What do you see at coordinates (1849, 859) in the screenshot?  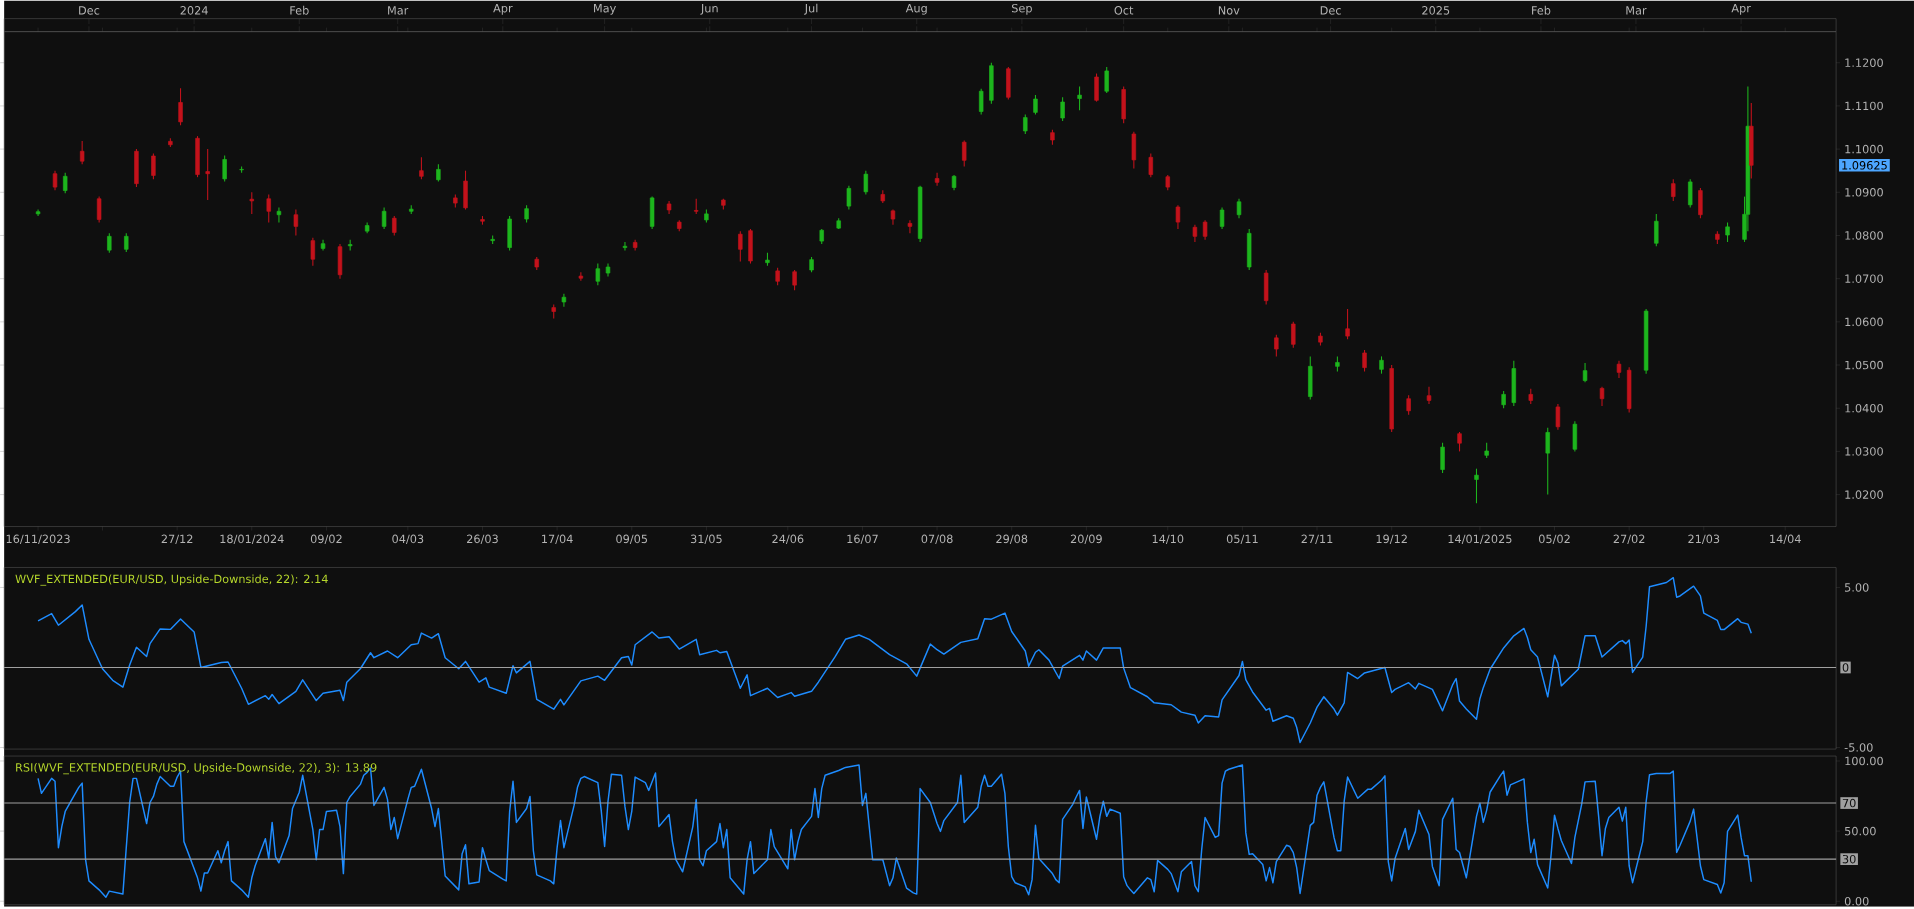 I see `ref-line-label: 30` at bounding box center [1849, 859].